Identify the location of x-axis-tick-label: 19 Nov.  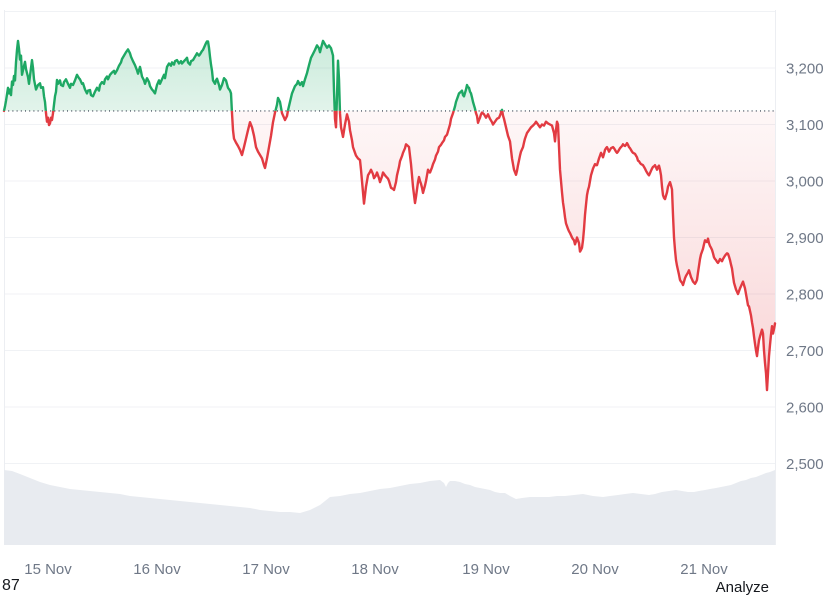
(486, 569).